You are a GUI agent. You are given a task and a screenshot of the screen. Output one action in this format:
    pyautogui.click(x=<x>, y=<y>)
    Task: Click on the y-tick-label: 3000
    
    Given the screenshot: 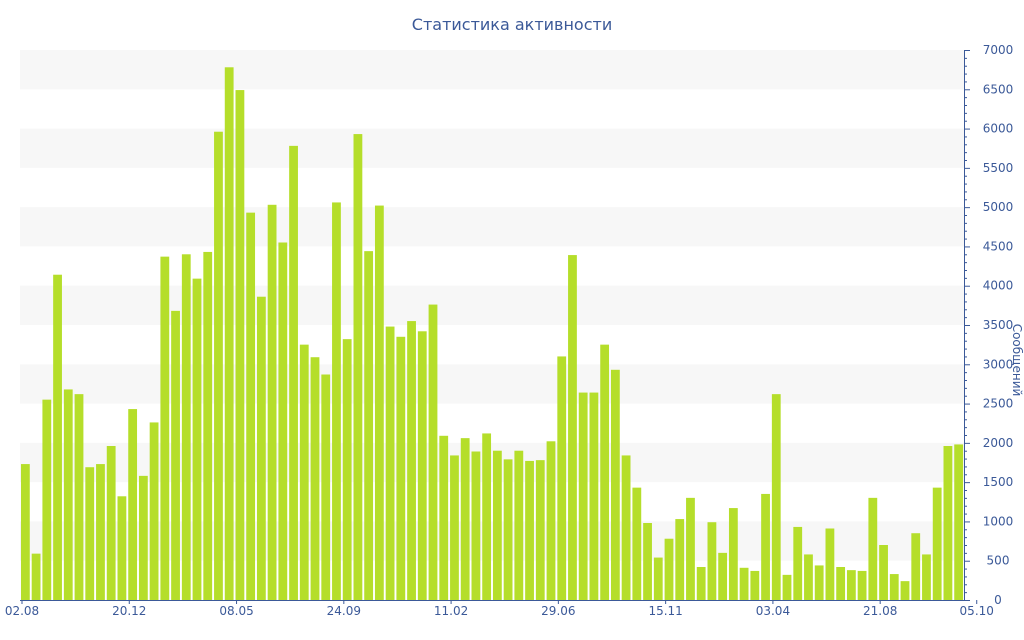 What is the action you would take?
    pyautogui.click(x=998, y=364)
    